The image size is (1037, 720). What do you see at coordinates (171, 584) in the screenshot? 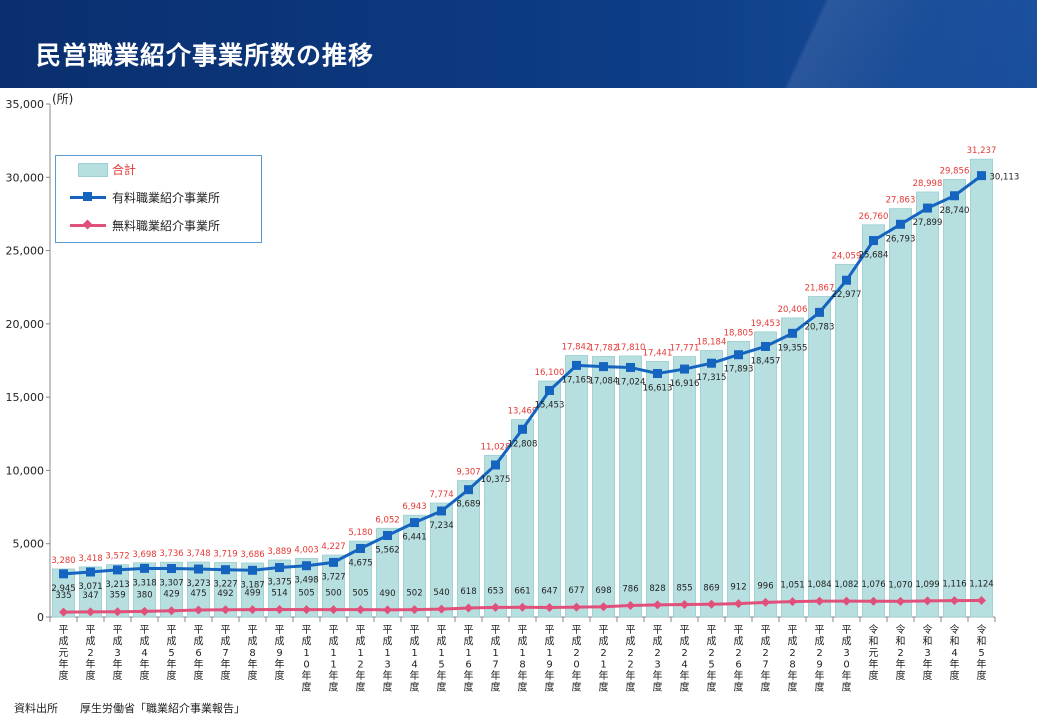
I see `data-label-paid: 3,307` at bounding box center [171, 584].